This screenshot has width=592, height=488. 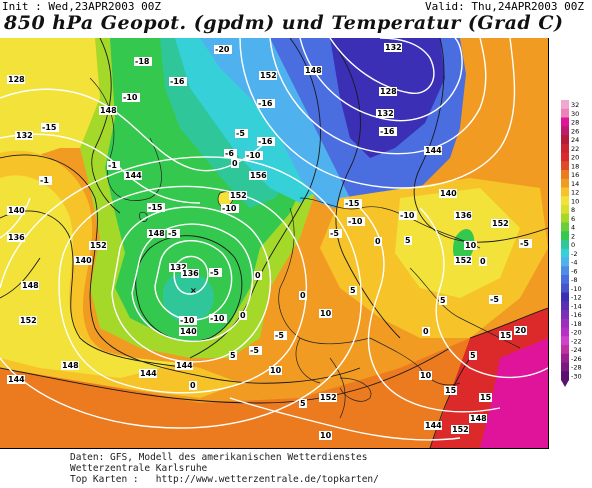 I want to click on temperature-label: 20, so click(x=521, y=330).